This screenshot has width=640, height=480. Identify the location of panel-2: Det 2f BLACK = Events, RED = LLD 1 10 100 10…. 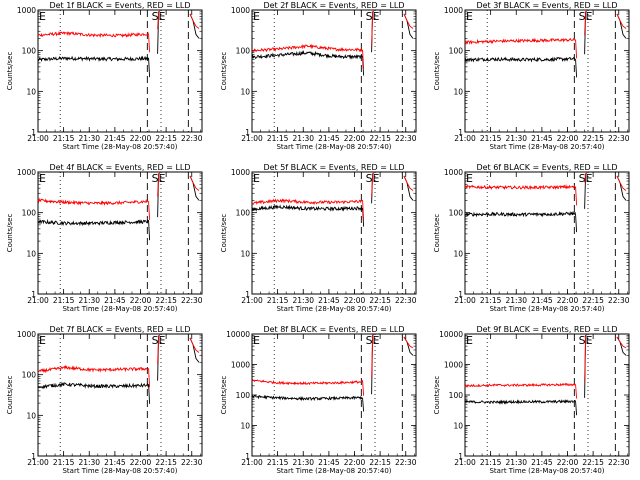
(318, 76).